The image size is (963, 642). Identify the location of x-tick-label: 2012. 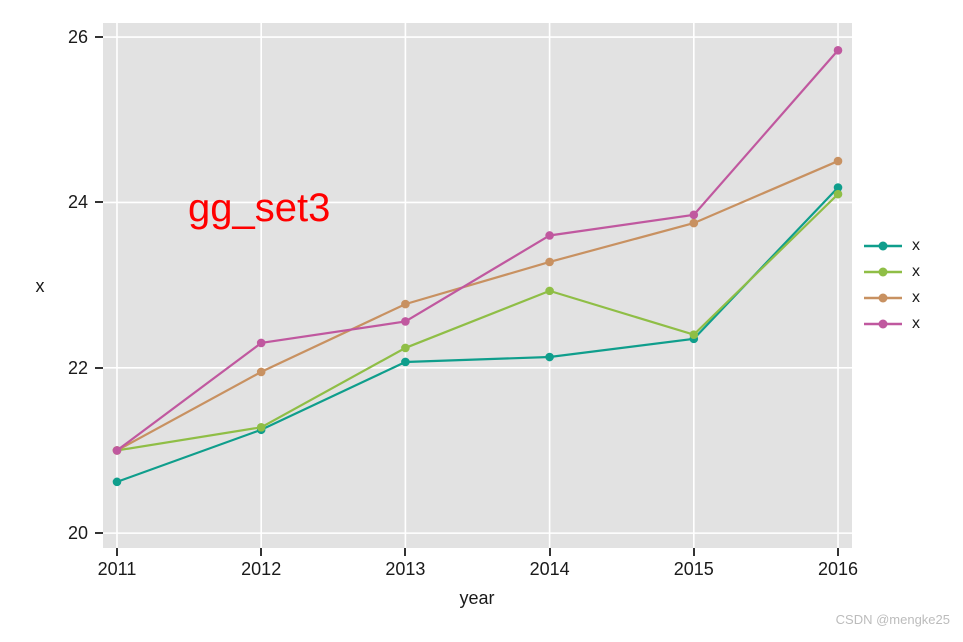
(261, 569).